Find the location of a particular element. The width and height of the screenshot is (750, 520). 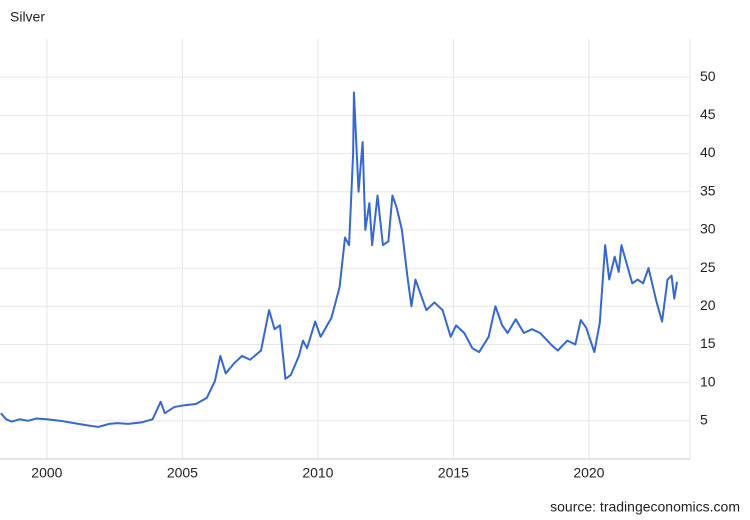

source-note: source: tradingeconomics.com is located at coordinates (645, 507).